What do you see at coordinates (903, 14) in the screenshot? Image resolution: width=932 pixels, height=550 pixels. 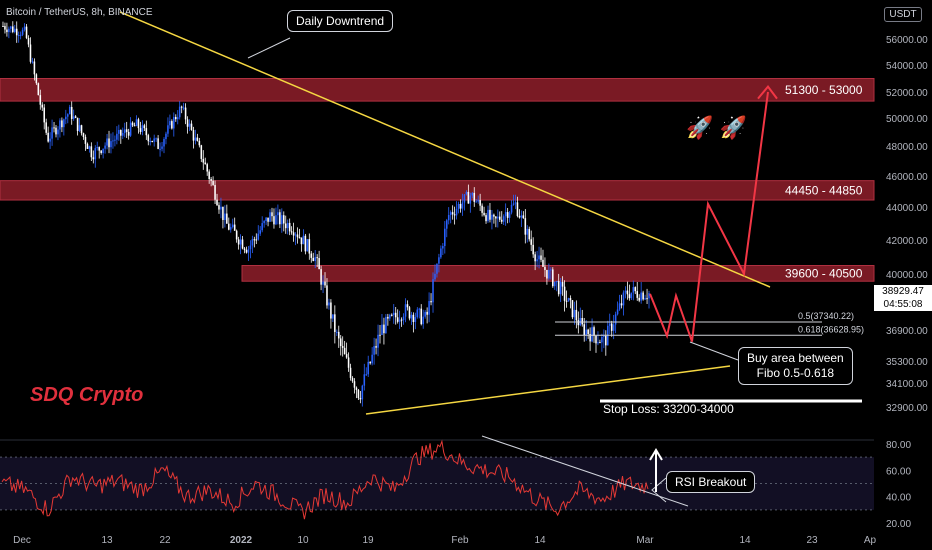 I see `currency-badge: USDT` at bounding box center [903, 14].